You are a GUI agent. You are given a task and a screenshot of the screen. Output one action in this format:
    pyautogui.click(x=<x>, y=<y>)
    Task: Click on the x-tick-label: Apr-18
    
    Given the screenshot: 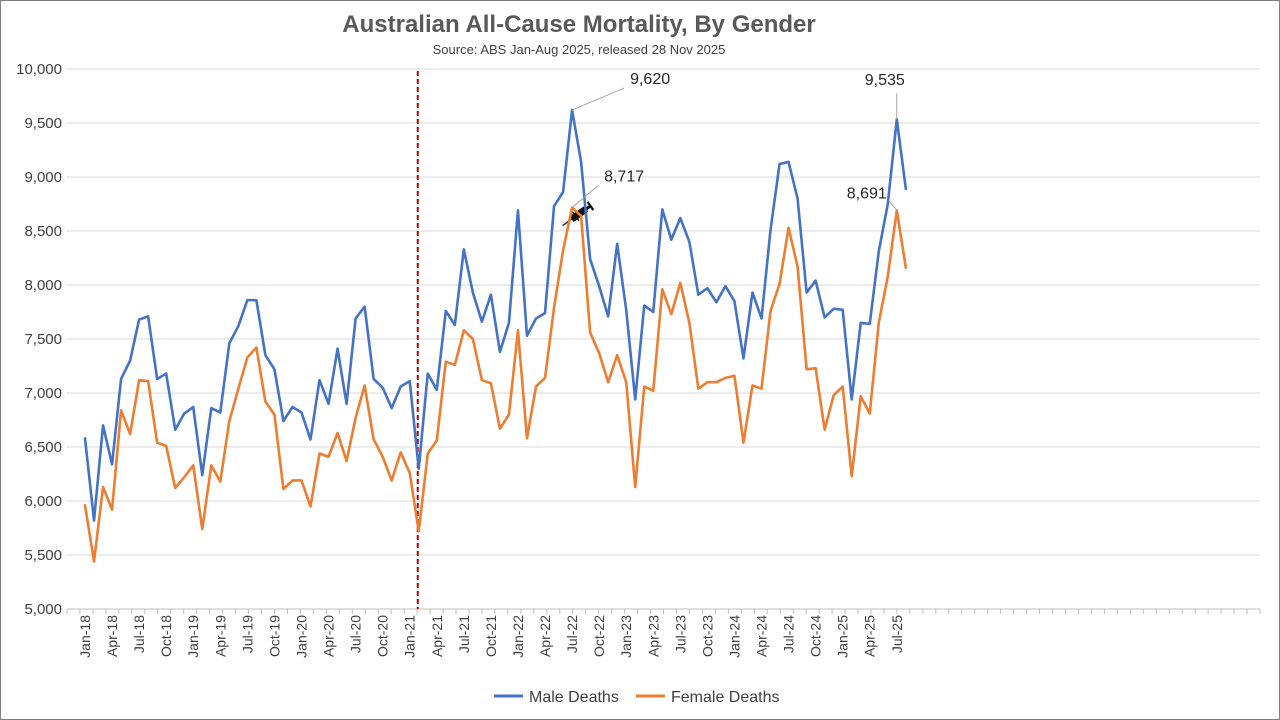 What is the action you would take?
    pyautogui.click(x=112, y=636)
    